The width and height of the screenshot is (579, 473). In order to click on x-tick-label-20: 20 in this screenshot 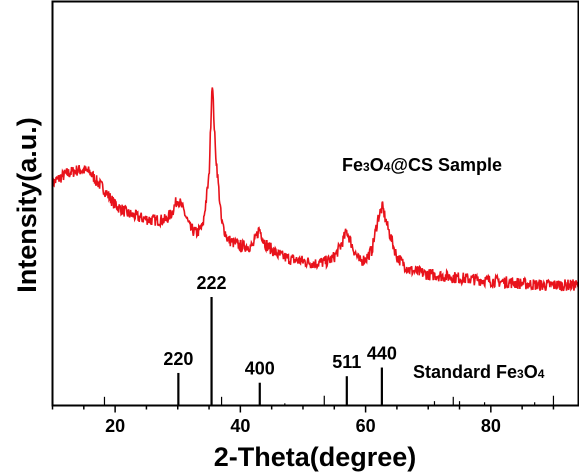, I will do `click(115, 426)`.